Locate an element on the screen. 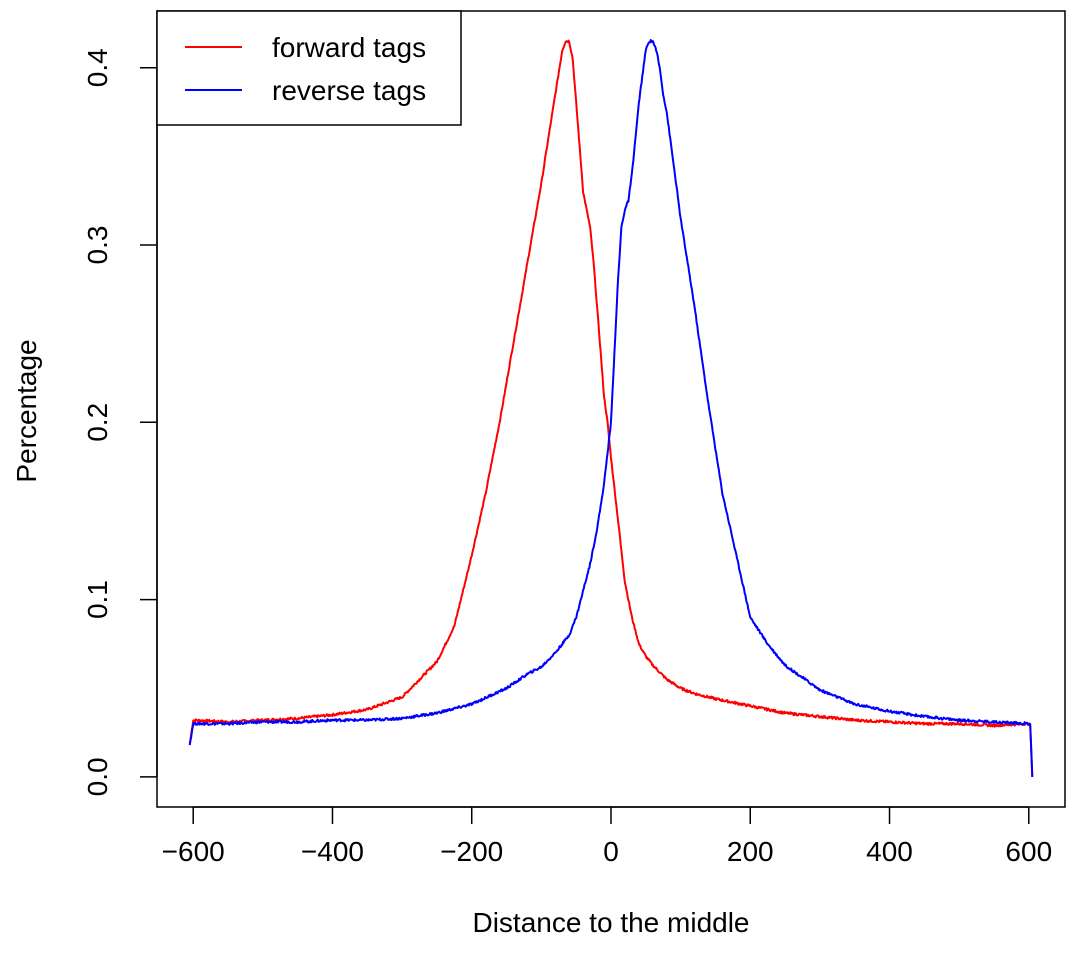 The width and height of the screenshot is (1070, 959). y-axis: 0.0 0.1 0.2 0.3 0.4 is located at coordinates (120, 422).